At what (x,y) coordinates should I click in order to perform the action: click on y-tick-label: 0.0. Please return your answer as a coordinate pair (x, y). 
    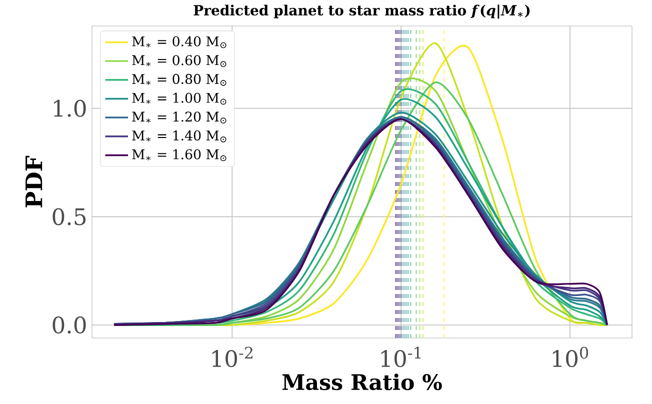
    Looking at the image, I should click on (69, 325).